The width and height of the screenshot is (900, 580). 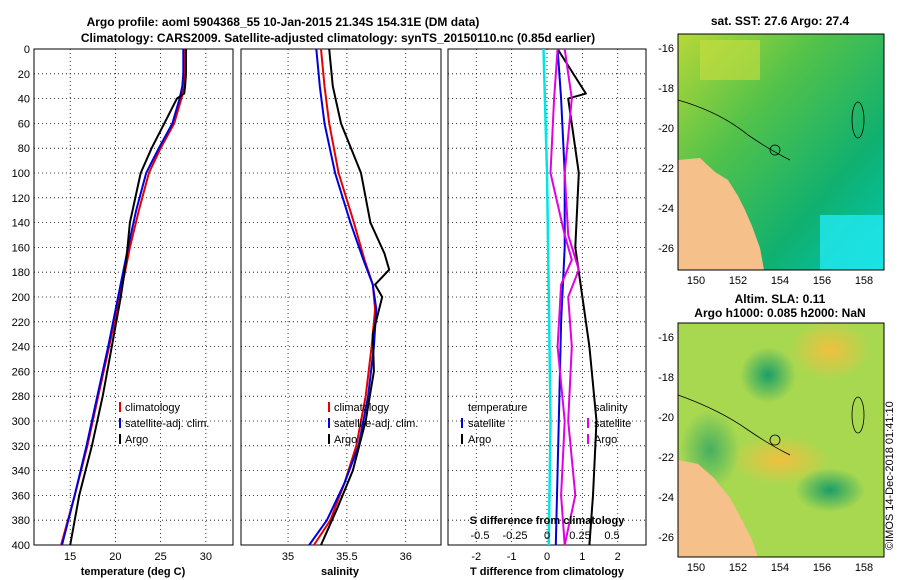 I want to click on salinity-legend: climatology satellite-adj. clim. Argo, so click(x=373, y=424).